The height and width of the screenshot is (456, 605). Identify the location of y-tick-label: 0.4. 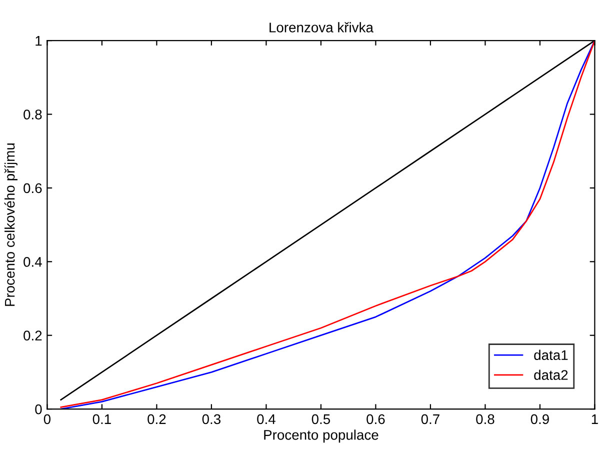
(33, 261).